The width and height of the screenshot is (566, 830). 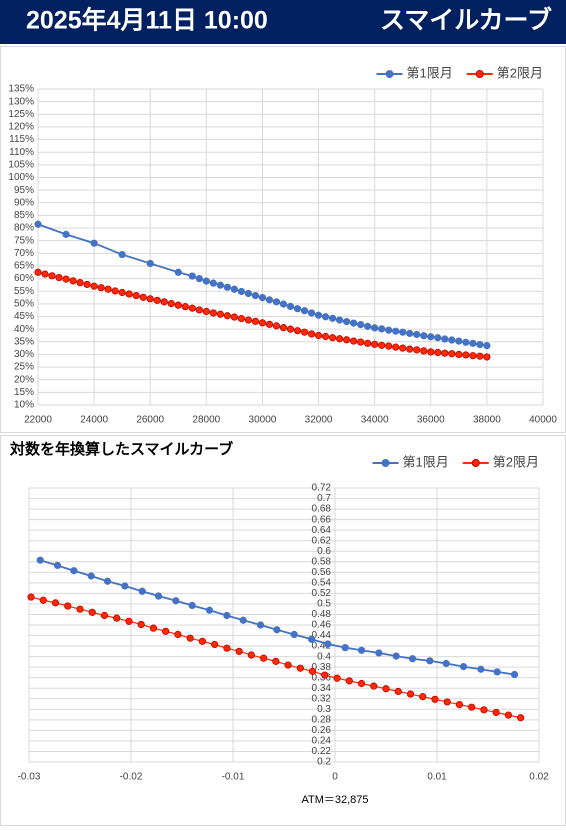 What do you see at coordinates (322, 530) in the screenshot?
I see `y-tick-label: 0.64` at bounding box center [322, 530].